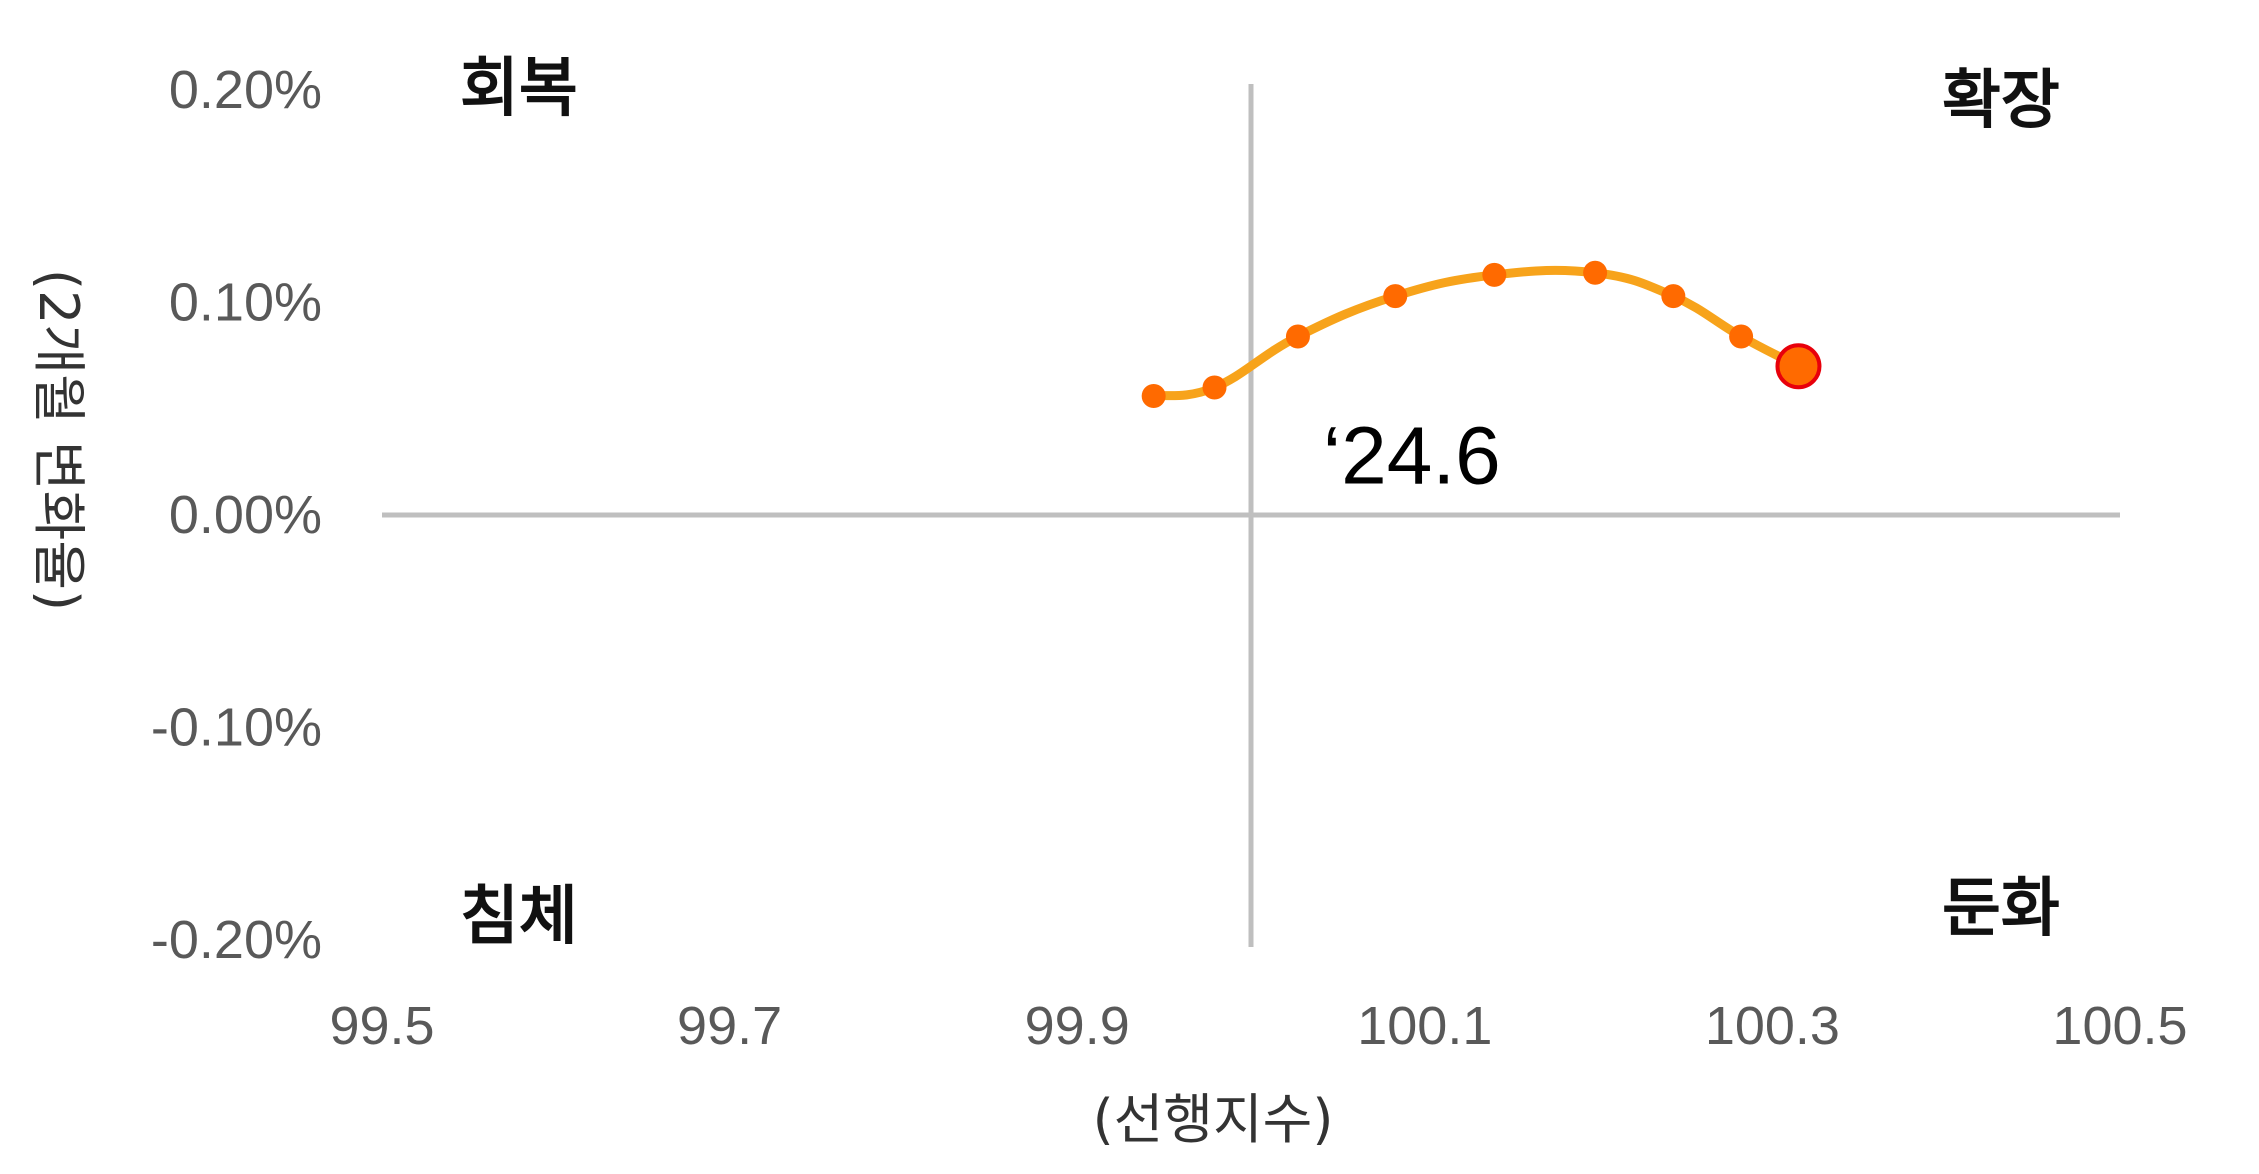 The height and width of the screenshot is (1174, 2259). I want to click on quadrant-label-top-left: 회복, so click(519, 89).